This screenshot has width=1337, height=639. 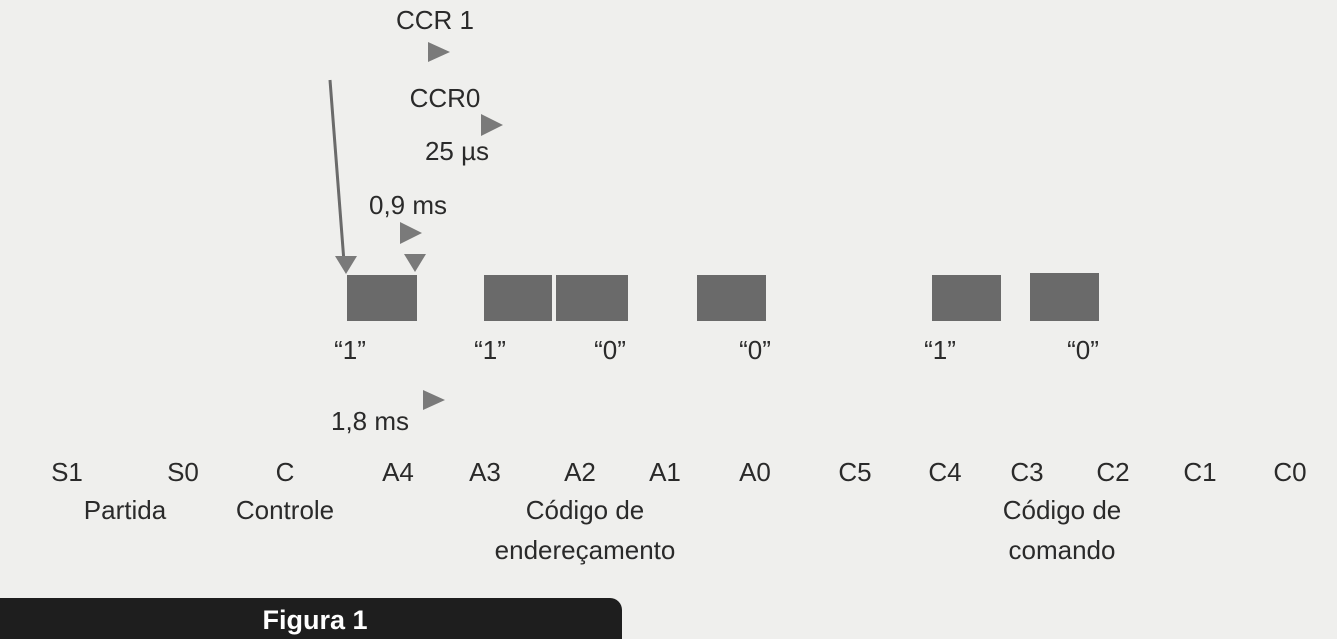 I want to click on bit-name: C5, so click(x=854, y=472).